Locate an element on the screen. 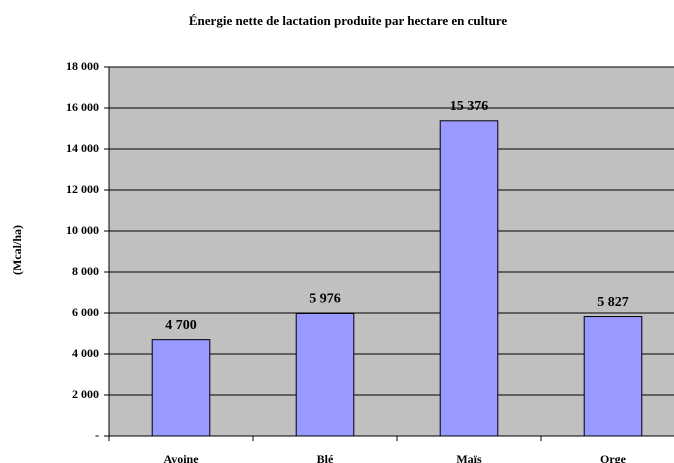 The height and width of the screenshot is (463, 674). y-tick-label: 10 000 is located at coordinates (82, 230).